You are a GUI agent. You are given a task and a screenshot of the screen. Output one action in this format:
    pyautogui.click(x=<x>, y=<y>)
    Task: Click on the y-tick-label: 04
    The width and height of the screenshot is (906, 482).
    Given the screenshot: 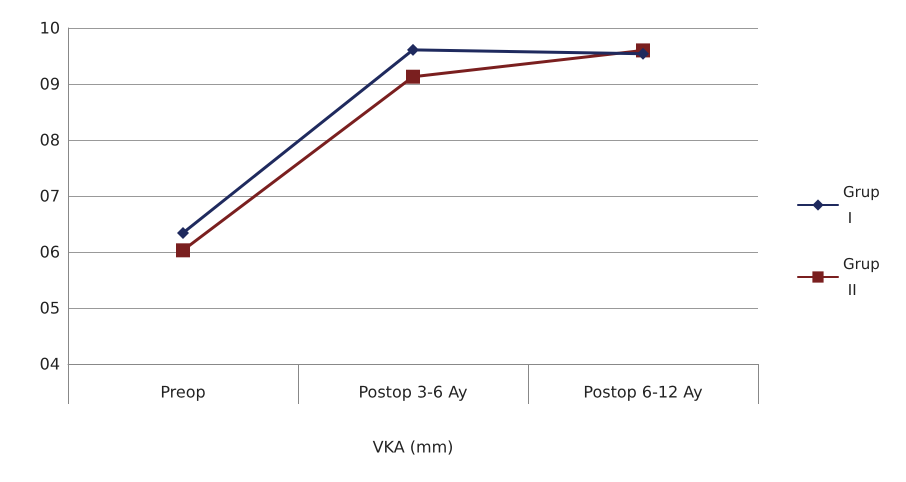 What is the action you would take?
    pyautogui.click(x=50, y=364)
    